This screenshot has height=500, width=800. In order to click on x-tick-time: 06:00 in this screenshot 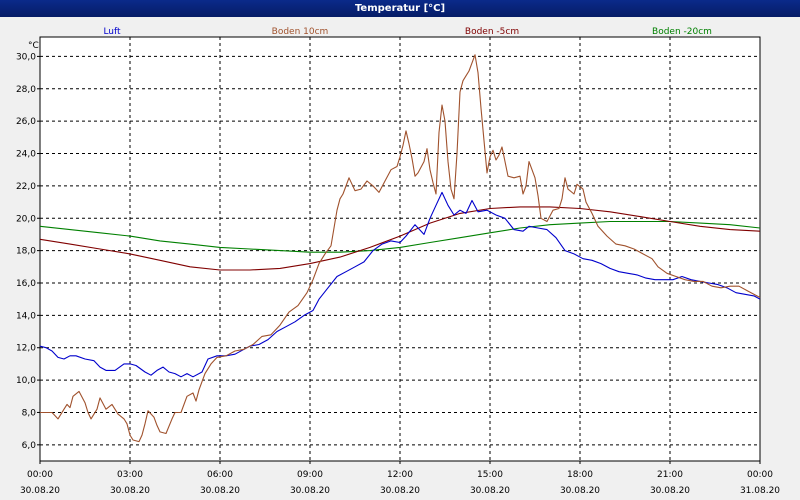, I will do `click(220, 475)`.